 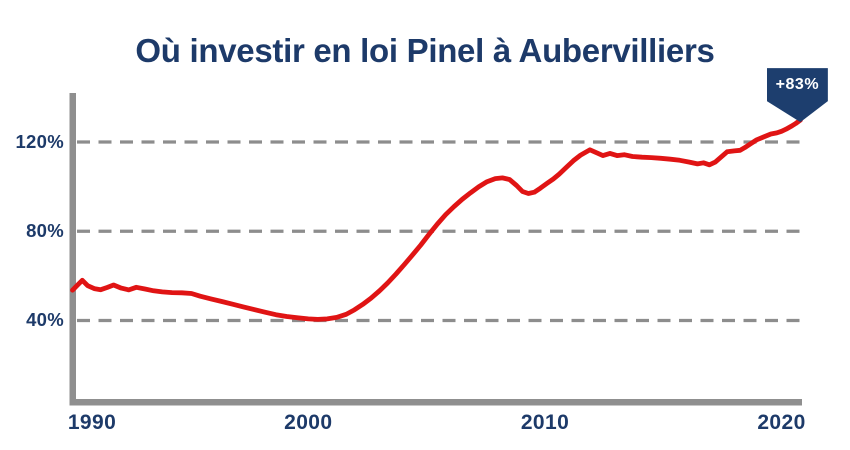 I want to click on growth-badge-label: +83%, so click(x=797, y=84).